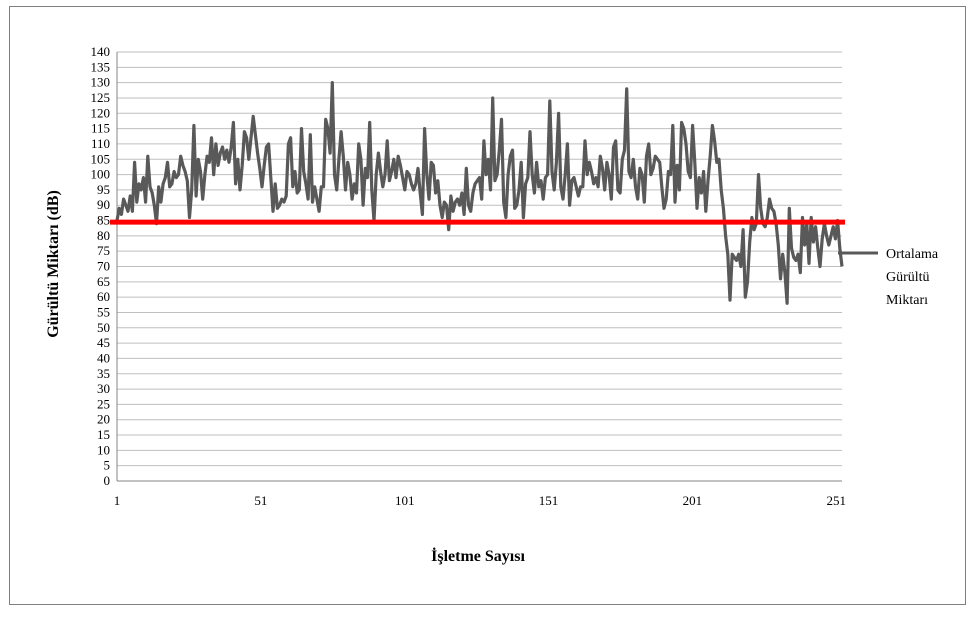  I want to click on x-axis-title: İşletme Sayısı, so click(478, 555).